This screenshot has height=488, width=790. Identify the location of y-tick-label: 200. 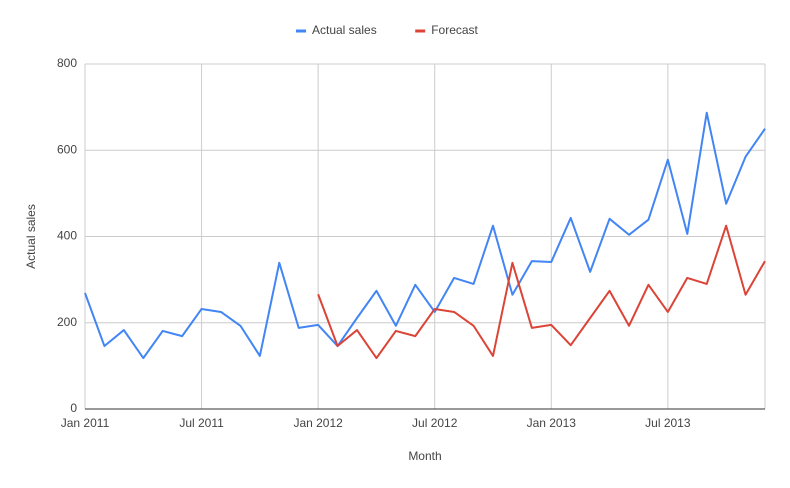
(67, 322).